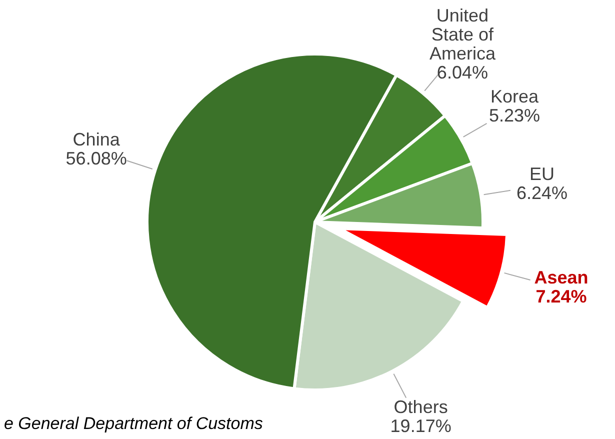 The height and width of the screenshot is (439, 615). I want to click on text: e General Department of Customs, so click(134, 423).